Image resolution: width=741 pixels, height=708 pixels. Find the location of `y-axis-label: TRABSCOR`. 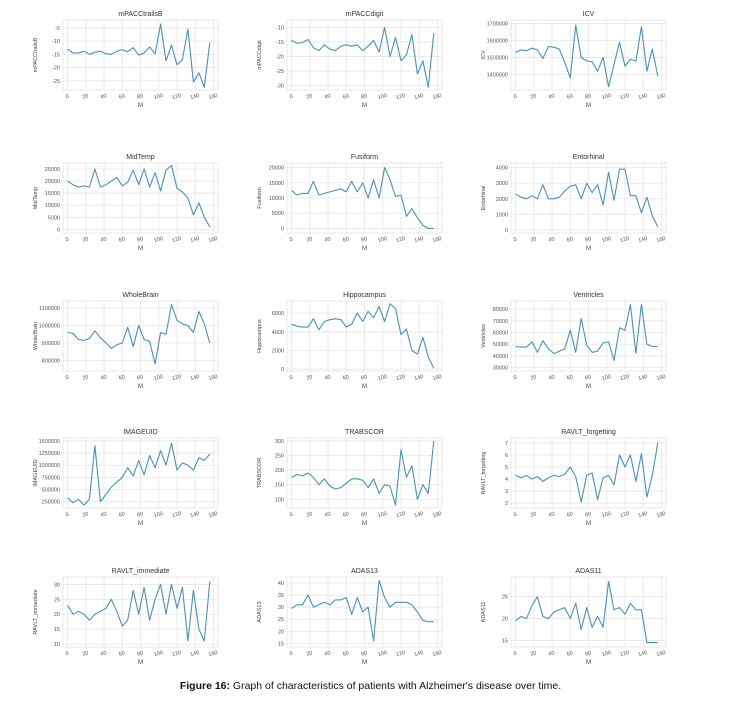

y-axis-label: TRABSCOR is located at coordinates (260, 473).